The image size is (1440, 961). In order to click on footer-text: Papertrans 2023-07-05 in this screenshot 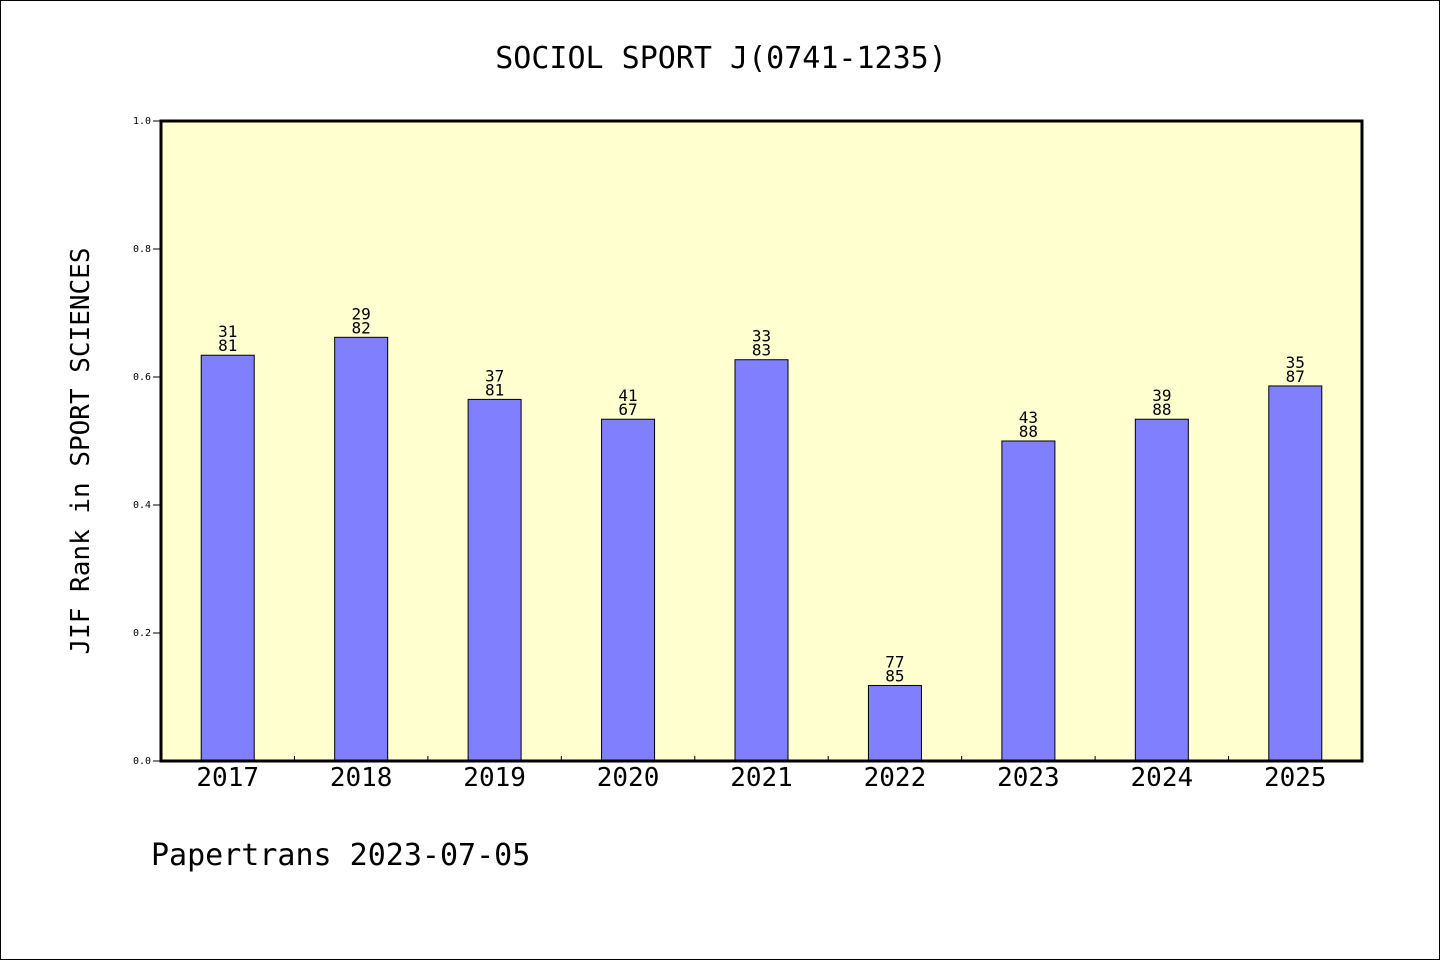, I will do `click(340, 855)`.